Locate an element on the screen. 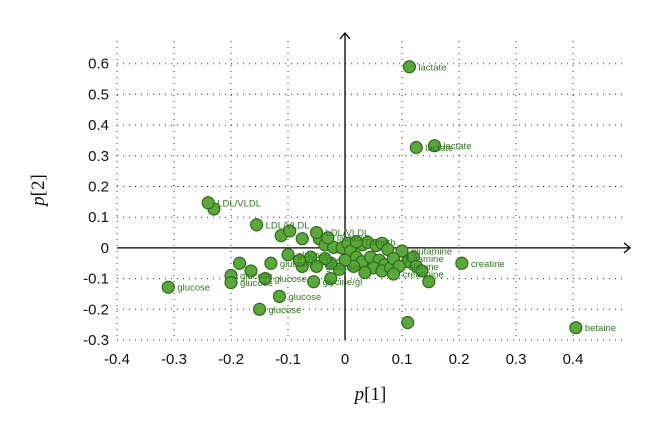  y-axis-title: p[2] is located at coordinates (38, 191).